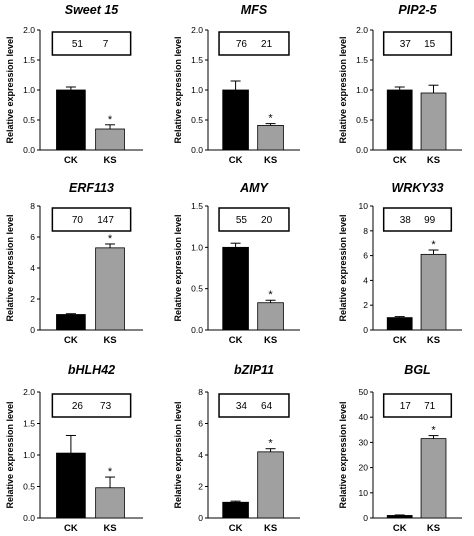  Describe the element at coordinates (267, 406) in the screenshot. I see `count-box-value: 64` at that location.